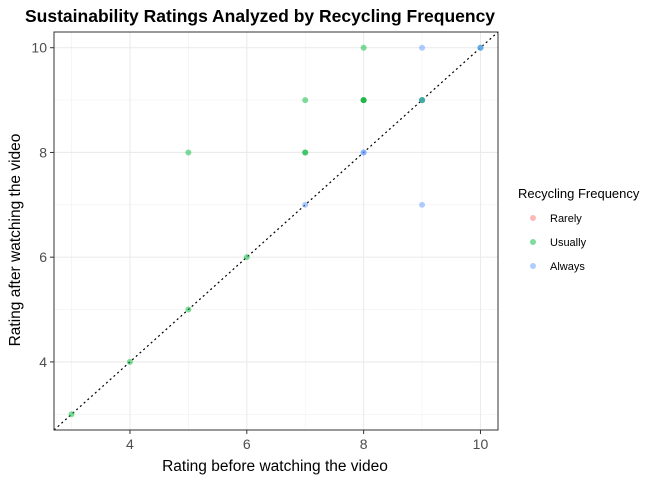 Image resolution: width=672 pixels, height=480 pixels. What do you see at coordinates (533, 218) in the screenshot?
I see `legend-key-rarely` at bounding box center [533, 218].